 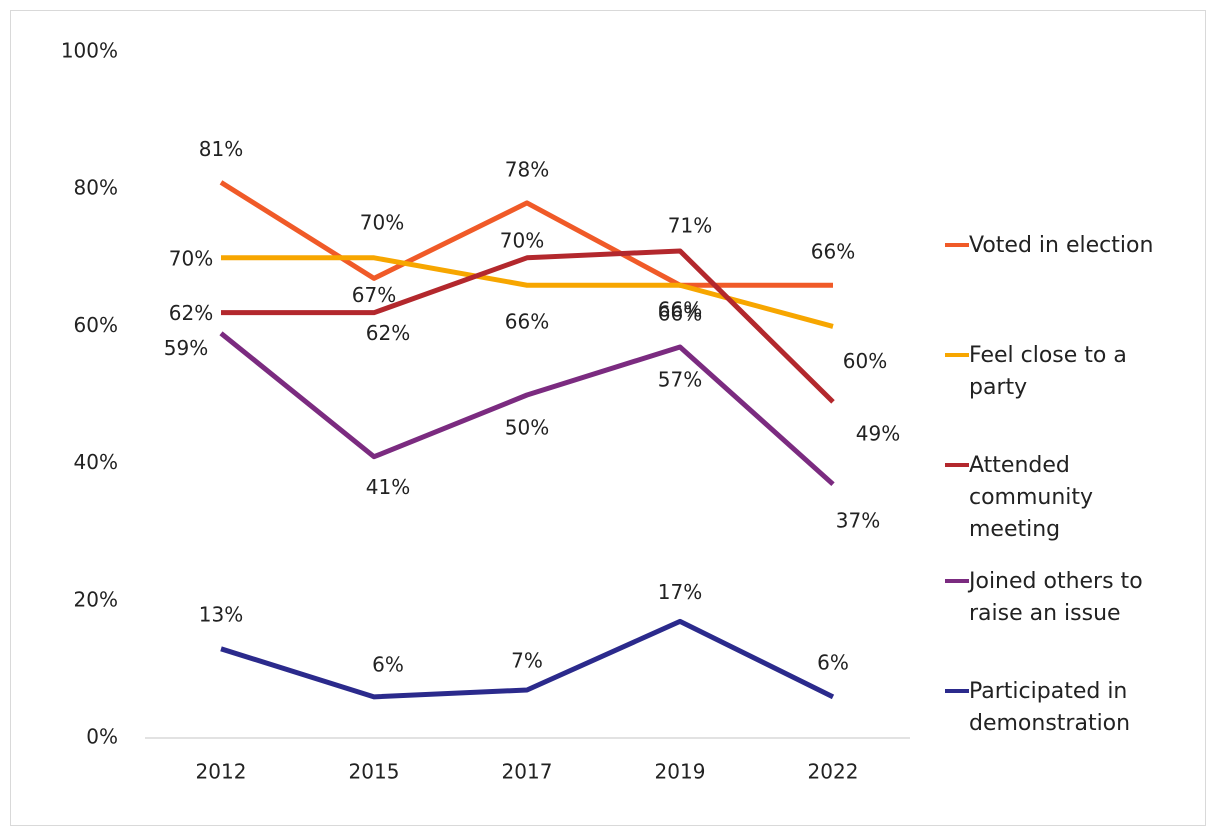 I want to click on data-label: 60%, so click(x=865, y=361).